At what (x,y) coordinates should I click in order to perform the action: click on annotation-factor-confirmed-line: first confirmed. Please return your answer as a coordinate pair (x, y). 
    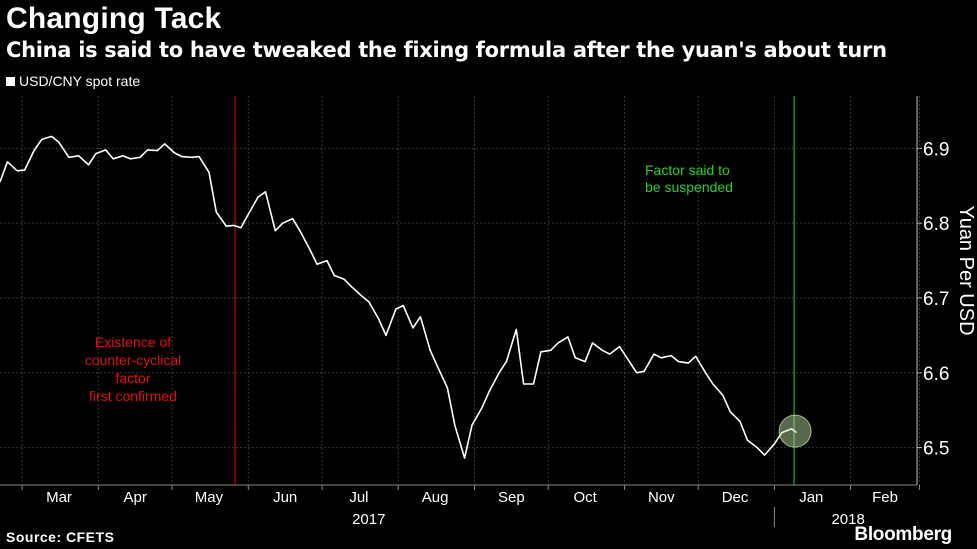
    Looking at the image, I should click on (133, 396).